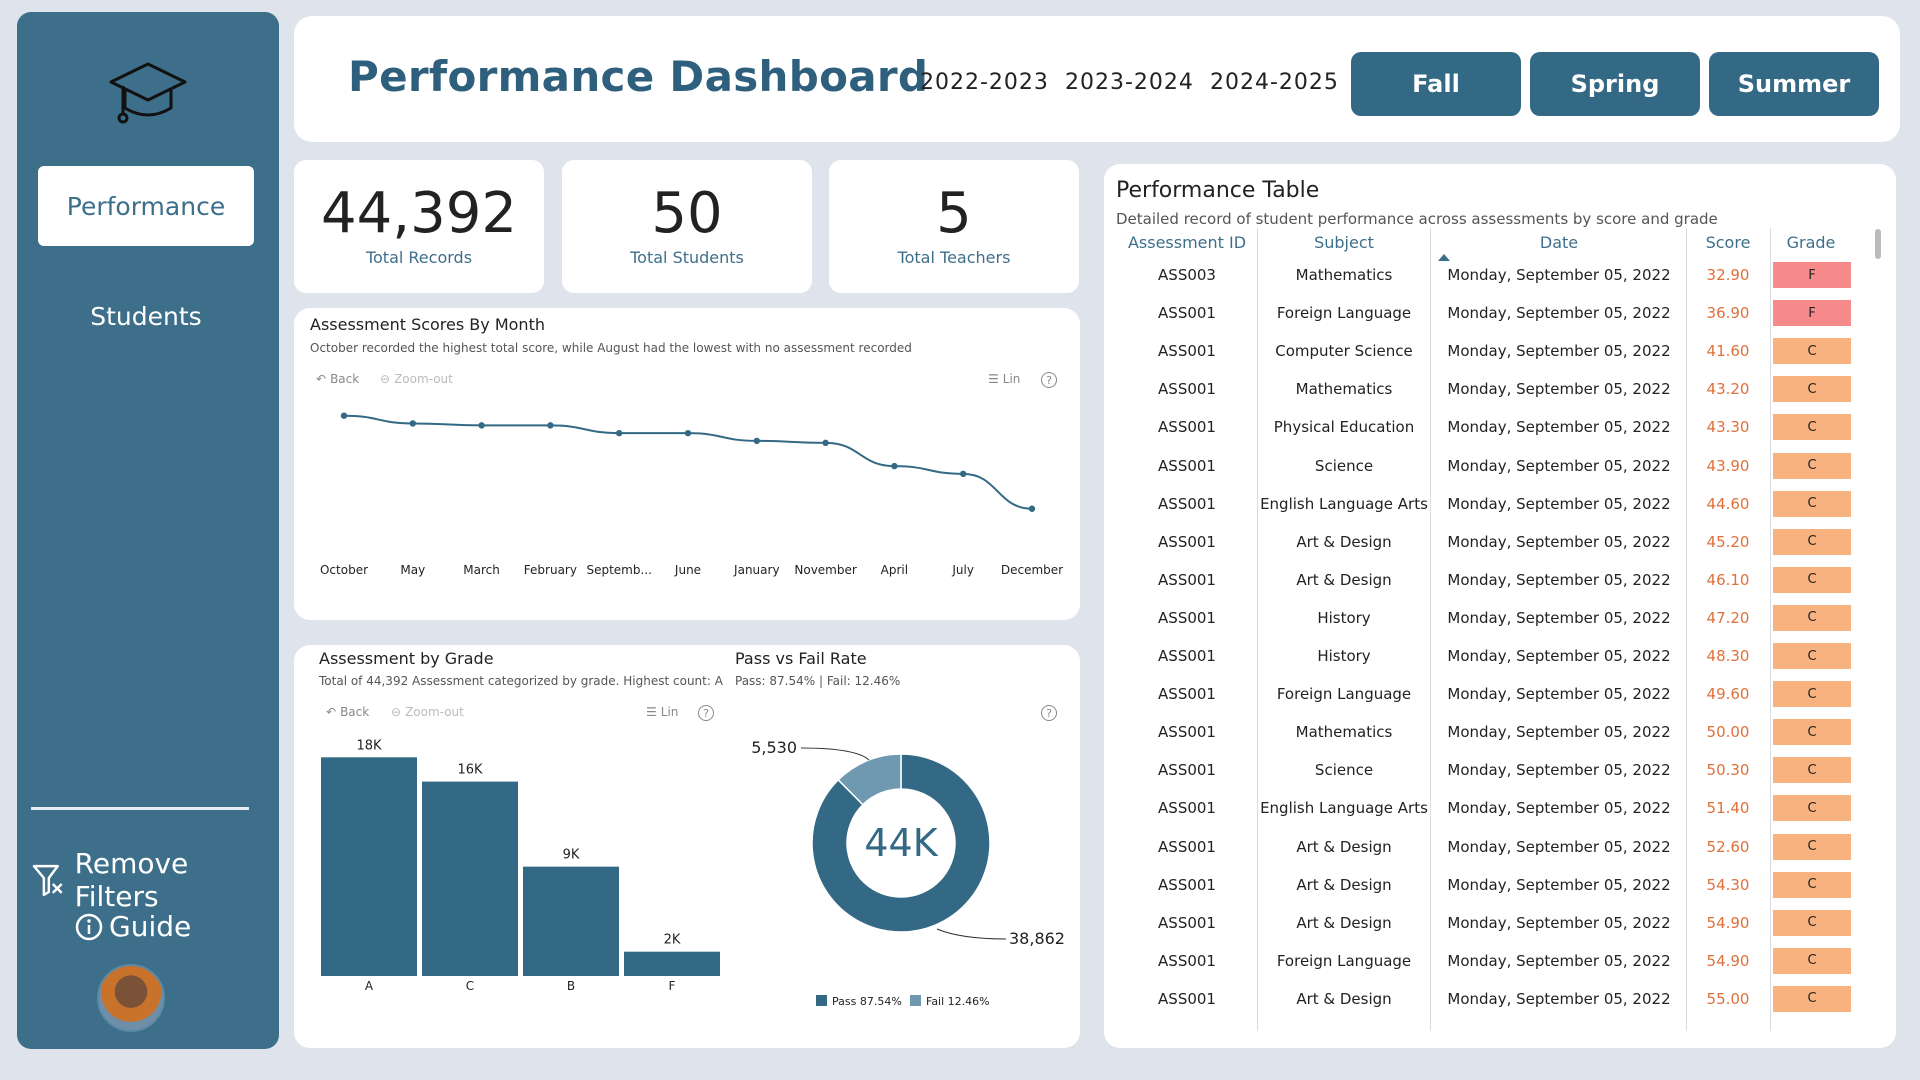 Image resolution: width=1920 pixels, height=1080 pixels. Describe the element at coordinates (1794, 84) in the screenshot. I see `summer-button: Summer` at that location.